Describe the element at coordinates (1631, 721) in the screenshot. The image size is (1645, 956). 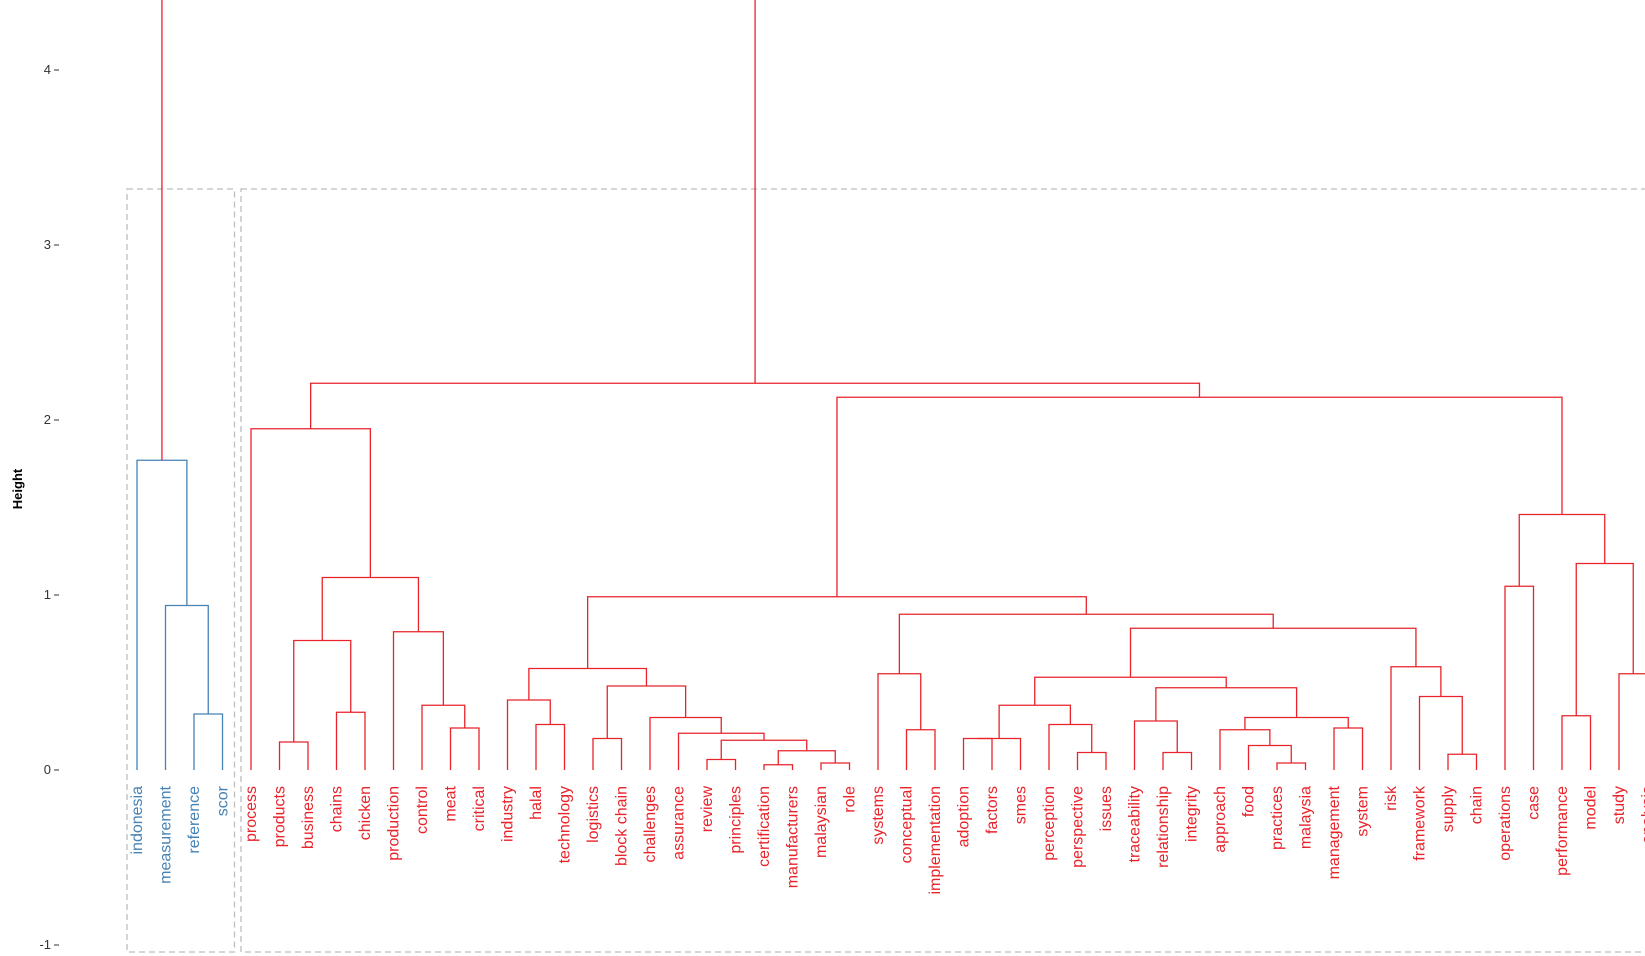
I see `branch-e3` at that location.